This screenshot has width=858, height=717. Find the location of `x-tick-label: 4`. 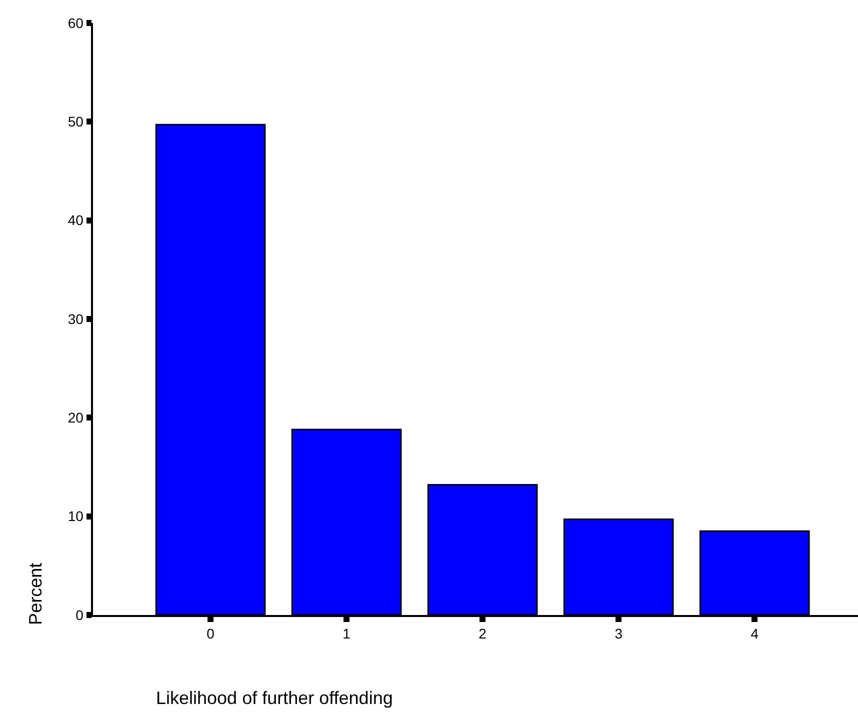

x-tick-label: 4 is located at coordinates (754, 634).